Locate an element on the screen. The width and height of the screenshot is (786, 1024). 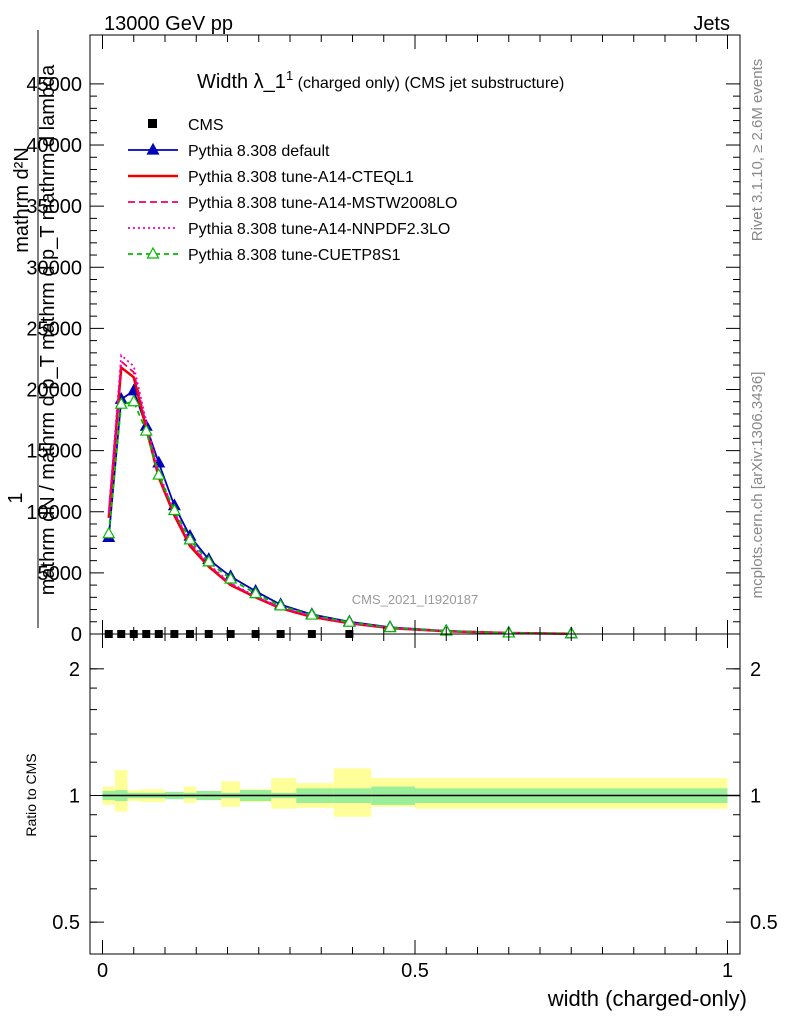
legend-marker-data is located at coordinates (152, 123).